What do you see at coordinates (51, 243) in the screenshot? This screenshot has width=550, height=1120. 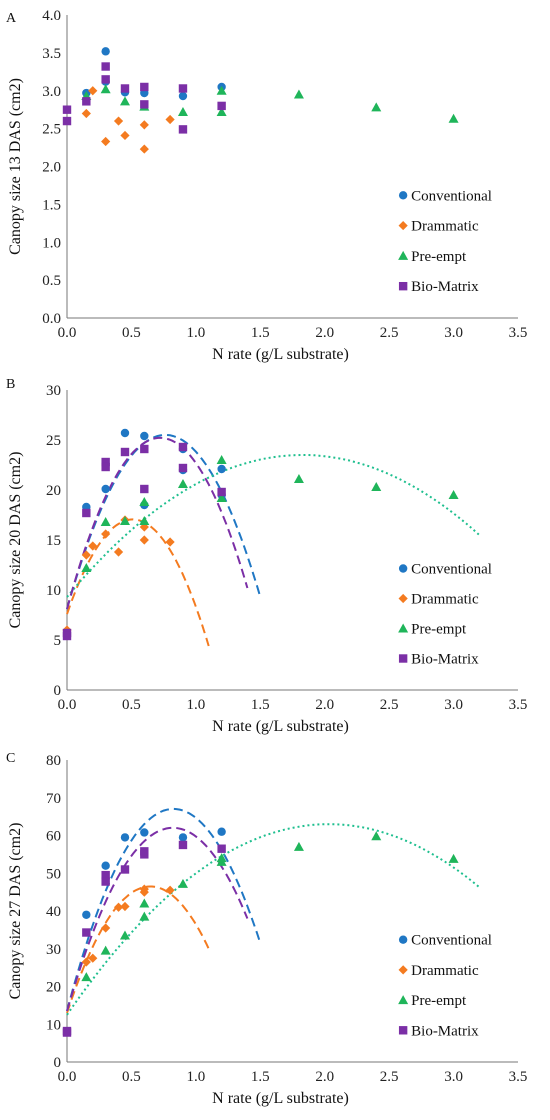 I see `y-tick-label: 1.0` at bounding box center [51, 243].